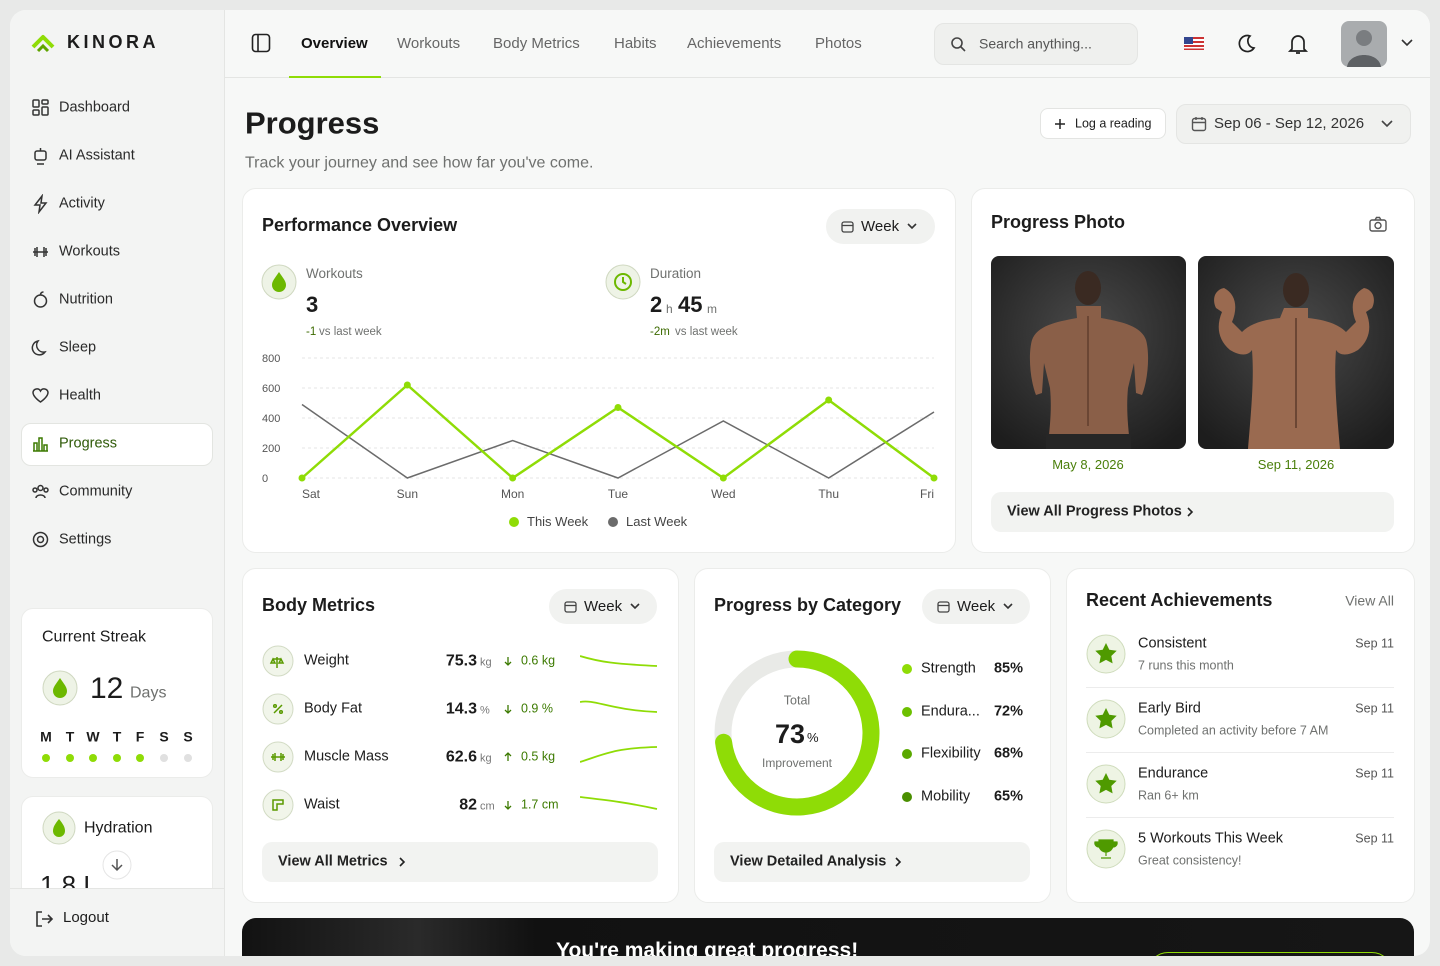 This screenshot has width=1440, height=966. I want to click on active-tab-underline, so click(335, 77).